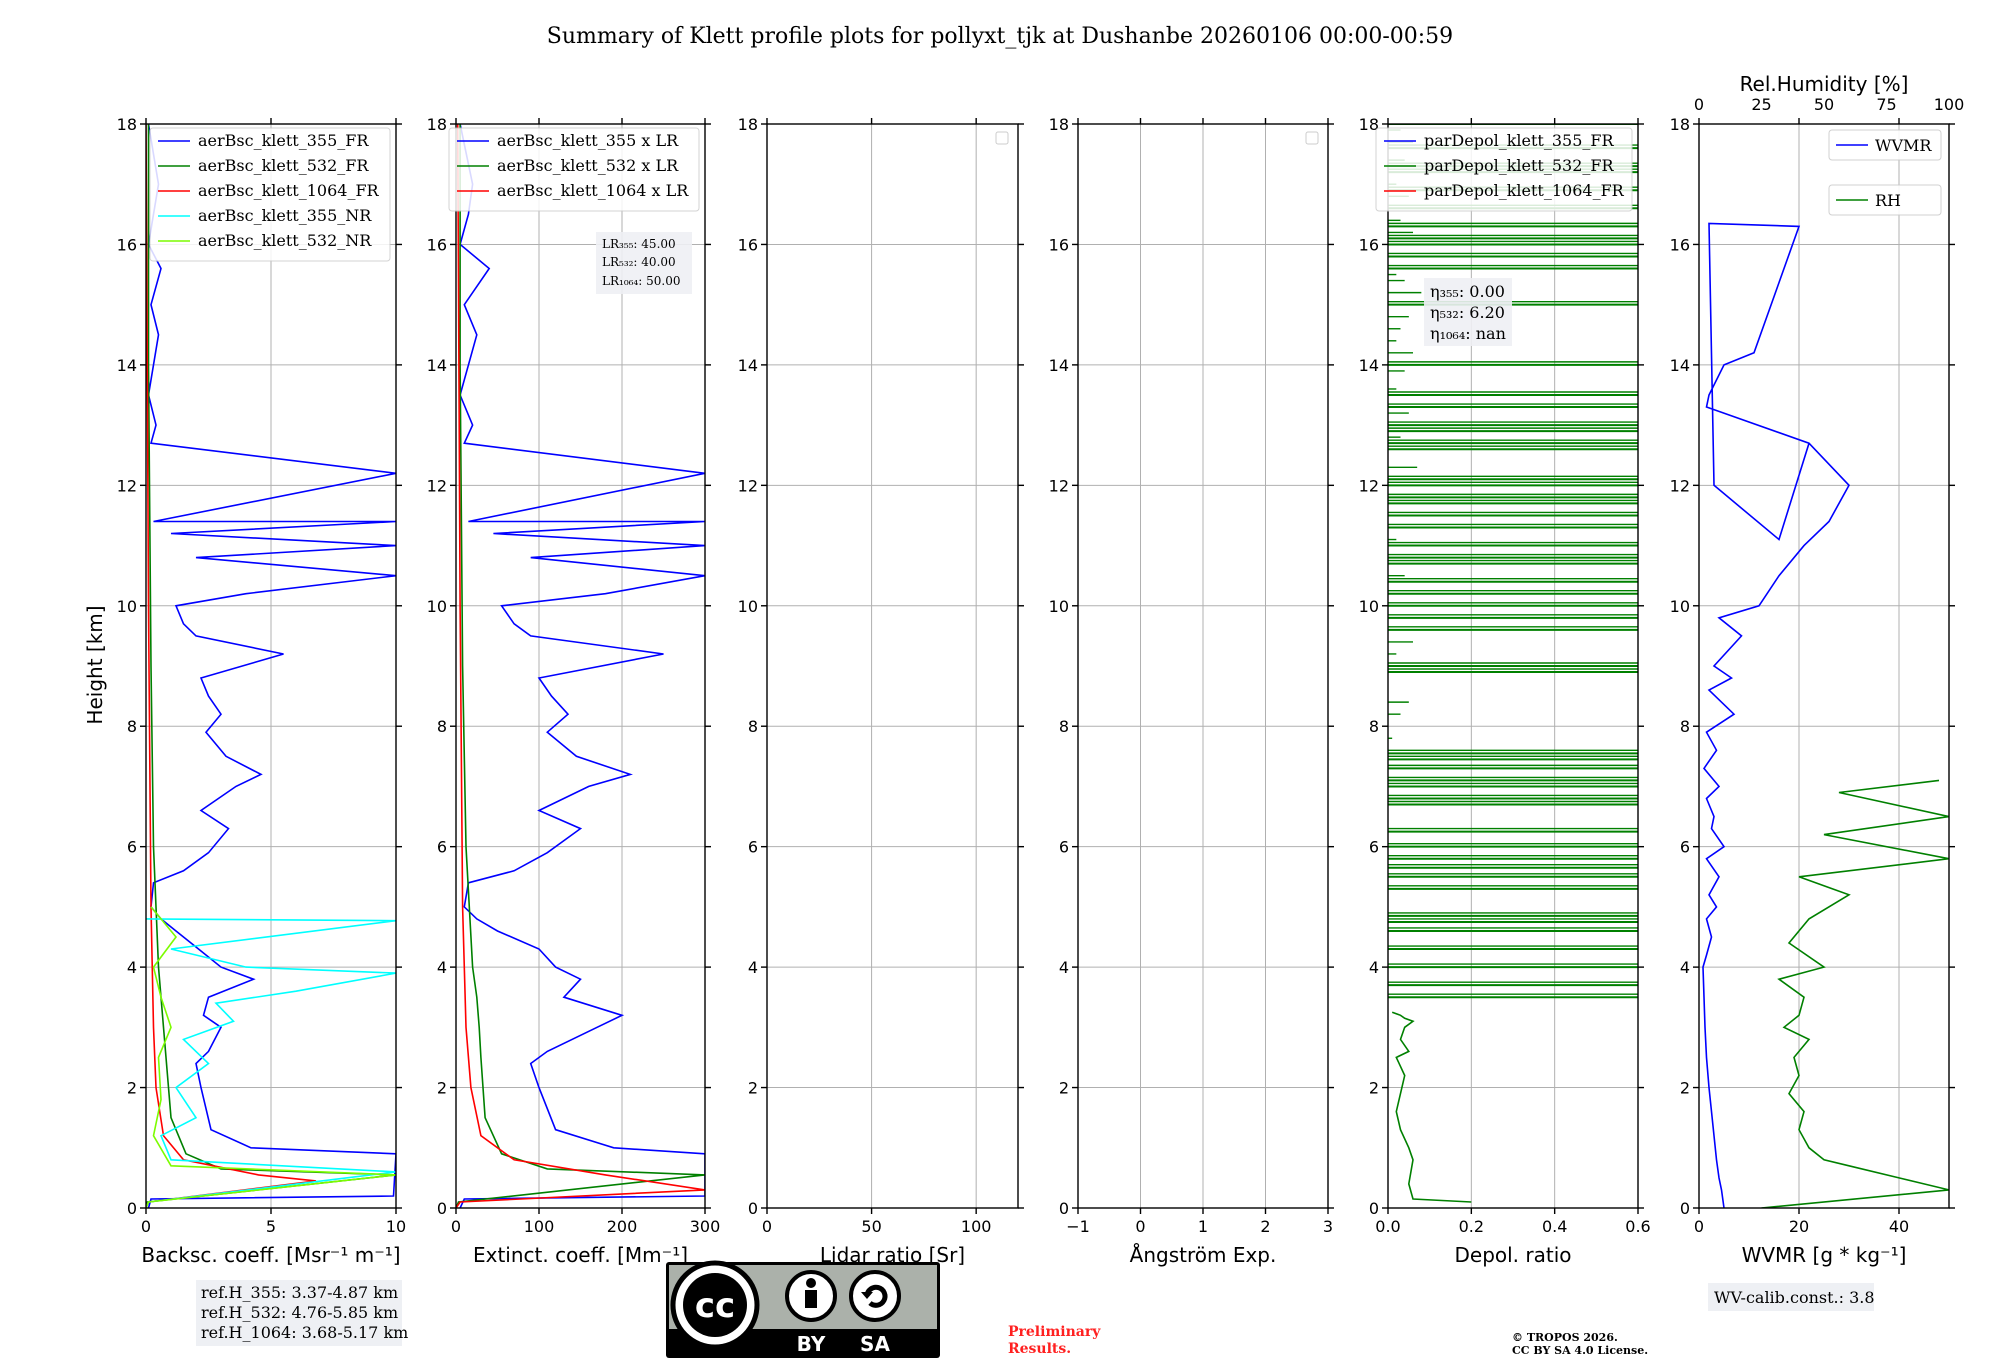 This screenshot has height=1360, width=2000. What do you see at coordinates (1855, 993) in the screenshot?
I see `series-line-RH` at bounding box center [1855, 993].